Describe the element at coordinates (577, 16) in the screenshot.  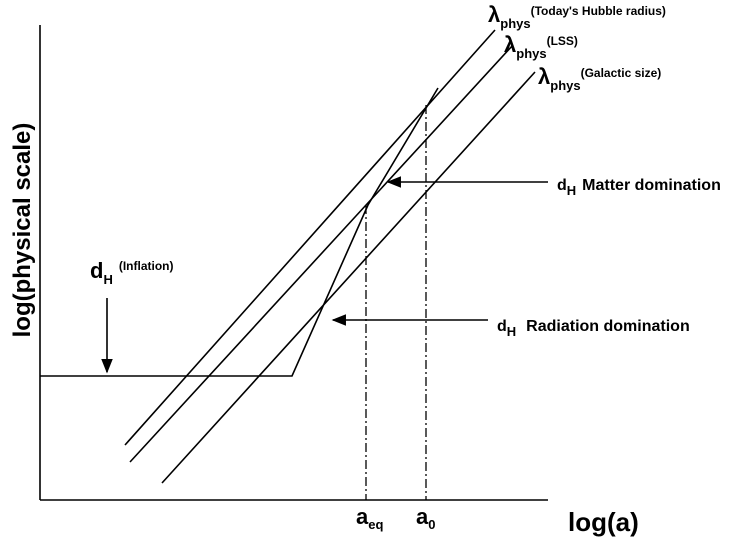
I see `hubble-label: λphys(Today's Hubble radius)` at that location.